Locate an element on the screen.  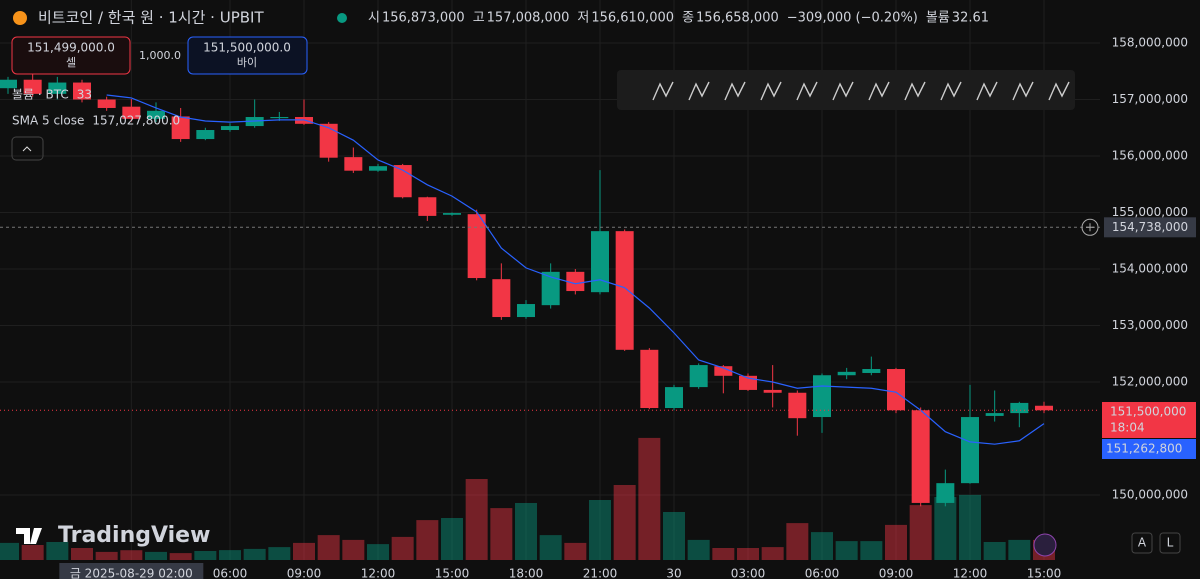
collapse-button is located at coordinates (27, 148).